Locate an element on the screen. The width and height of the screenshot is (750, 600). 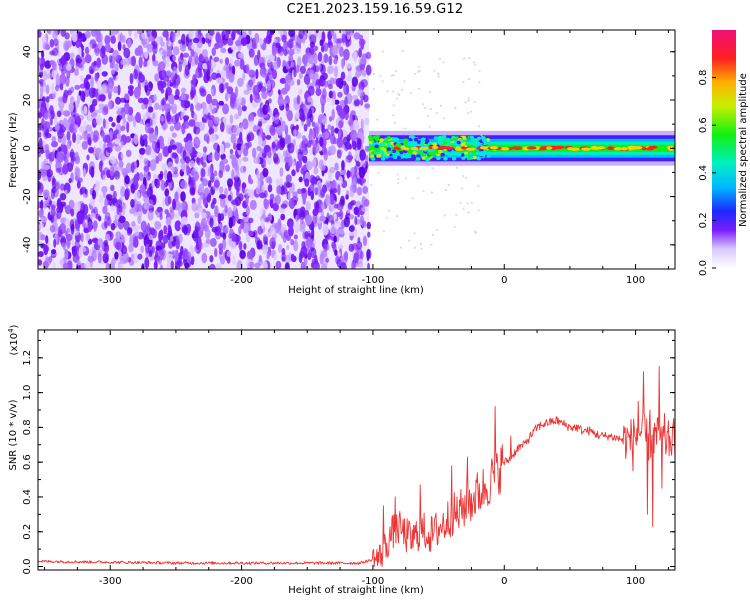
spectrogram-y-tick-label: 20 is located at coordinates (27, 100).